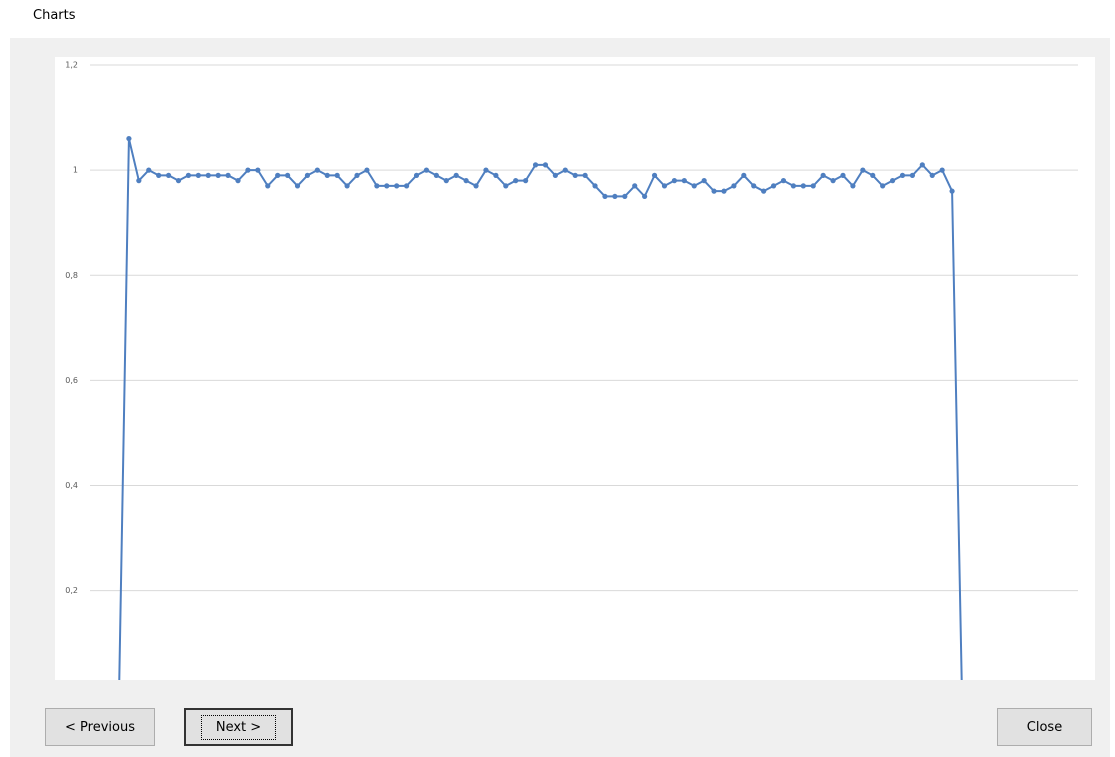 The image size is (1115, 757). What do you see at coordinates (71, 275) in the screenshot?
I see `y-tick-label: 0,8` at bounding box center [71, 275].